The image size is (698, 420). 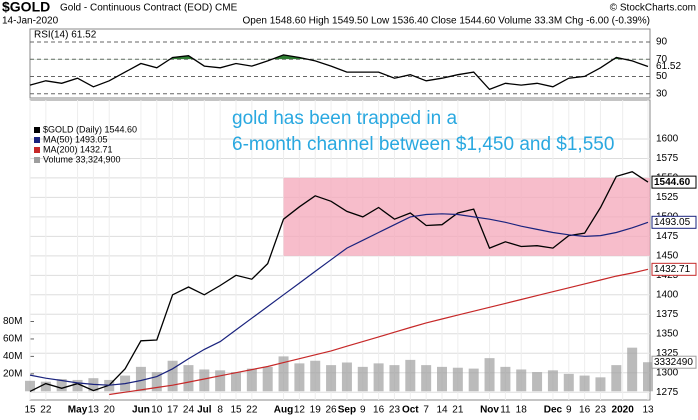 I want to click on y2-tick-label: 60M, so click(x=12, y=339).